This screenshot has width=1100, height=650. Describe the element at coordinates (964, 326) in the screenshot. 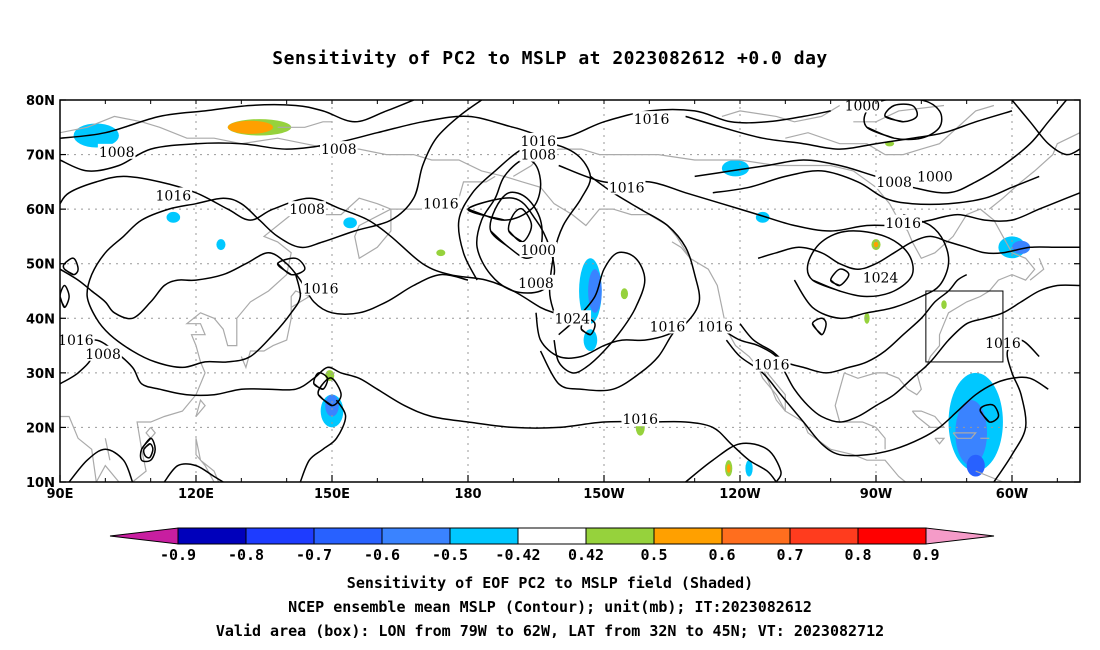

I see `valid-area-box` at that location.